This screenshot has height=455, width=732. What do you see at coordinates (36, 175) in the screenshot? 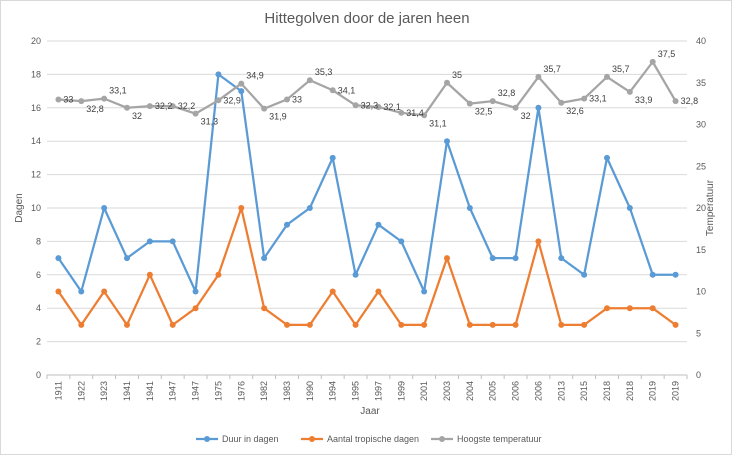
I see `y-tick-label-left: 12` at bounding box center [36, 175].